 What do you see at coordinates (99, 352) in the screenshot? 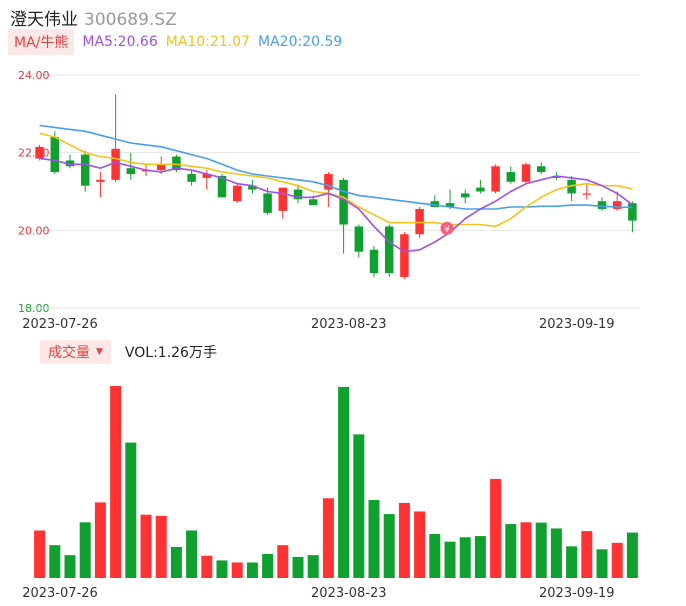
I see `caret-down-icon: ▼` at bounding box center [99, 352].